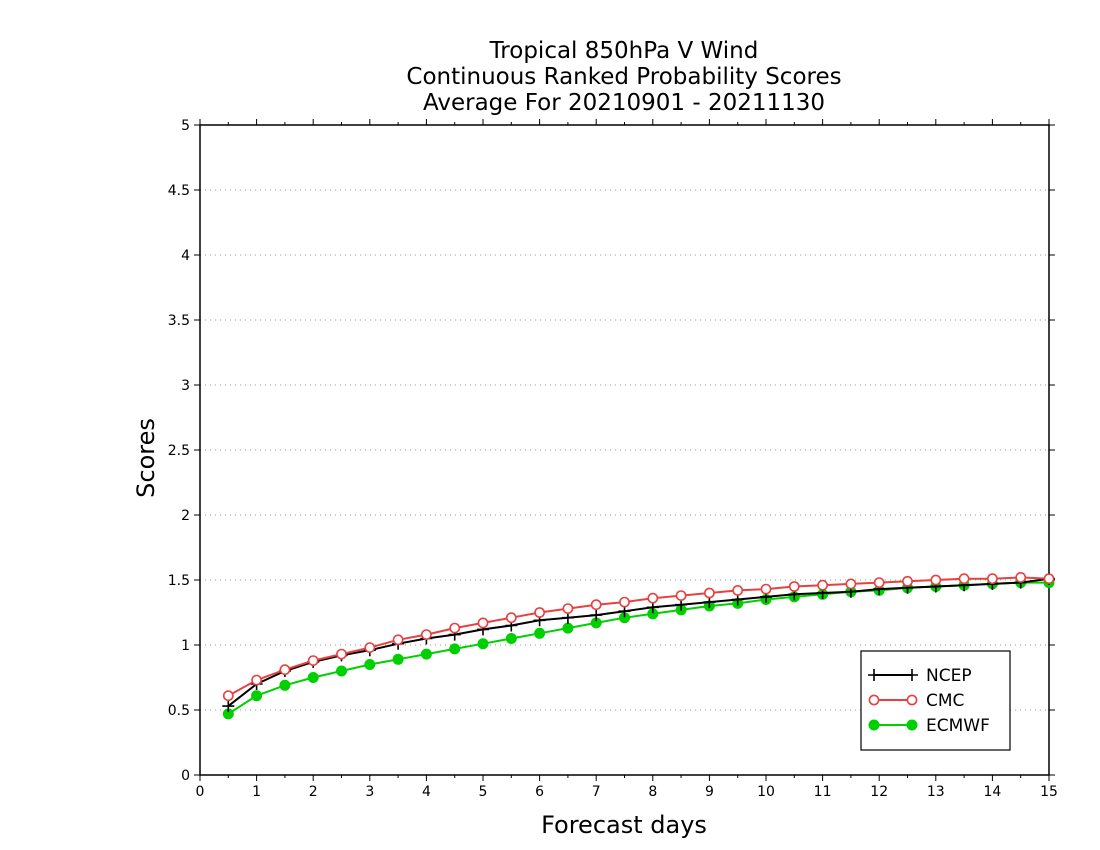 This screenshot has height=850, width=1100. What do you see at coordinates (596, 792) in the screenshot?
I see `x-tick-label: 7` at bounding box center [596, 792].